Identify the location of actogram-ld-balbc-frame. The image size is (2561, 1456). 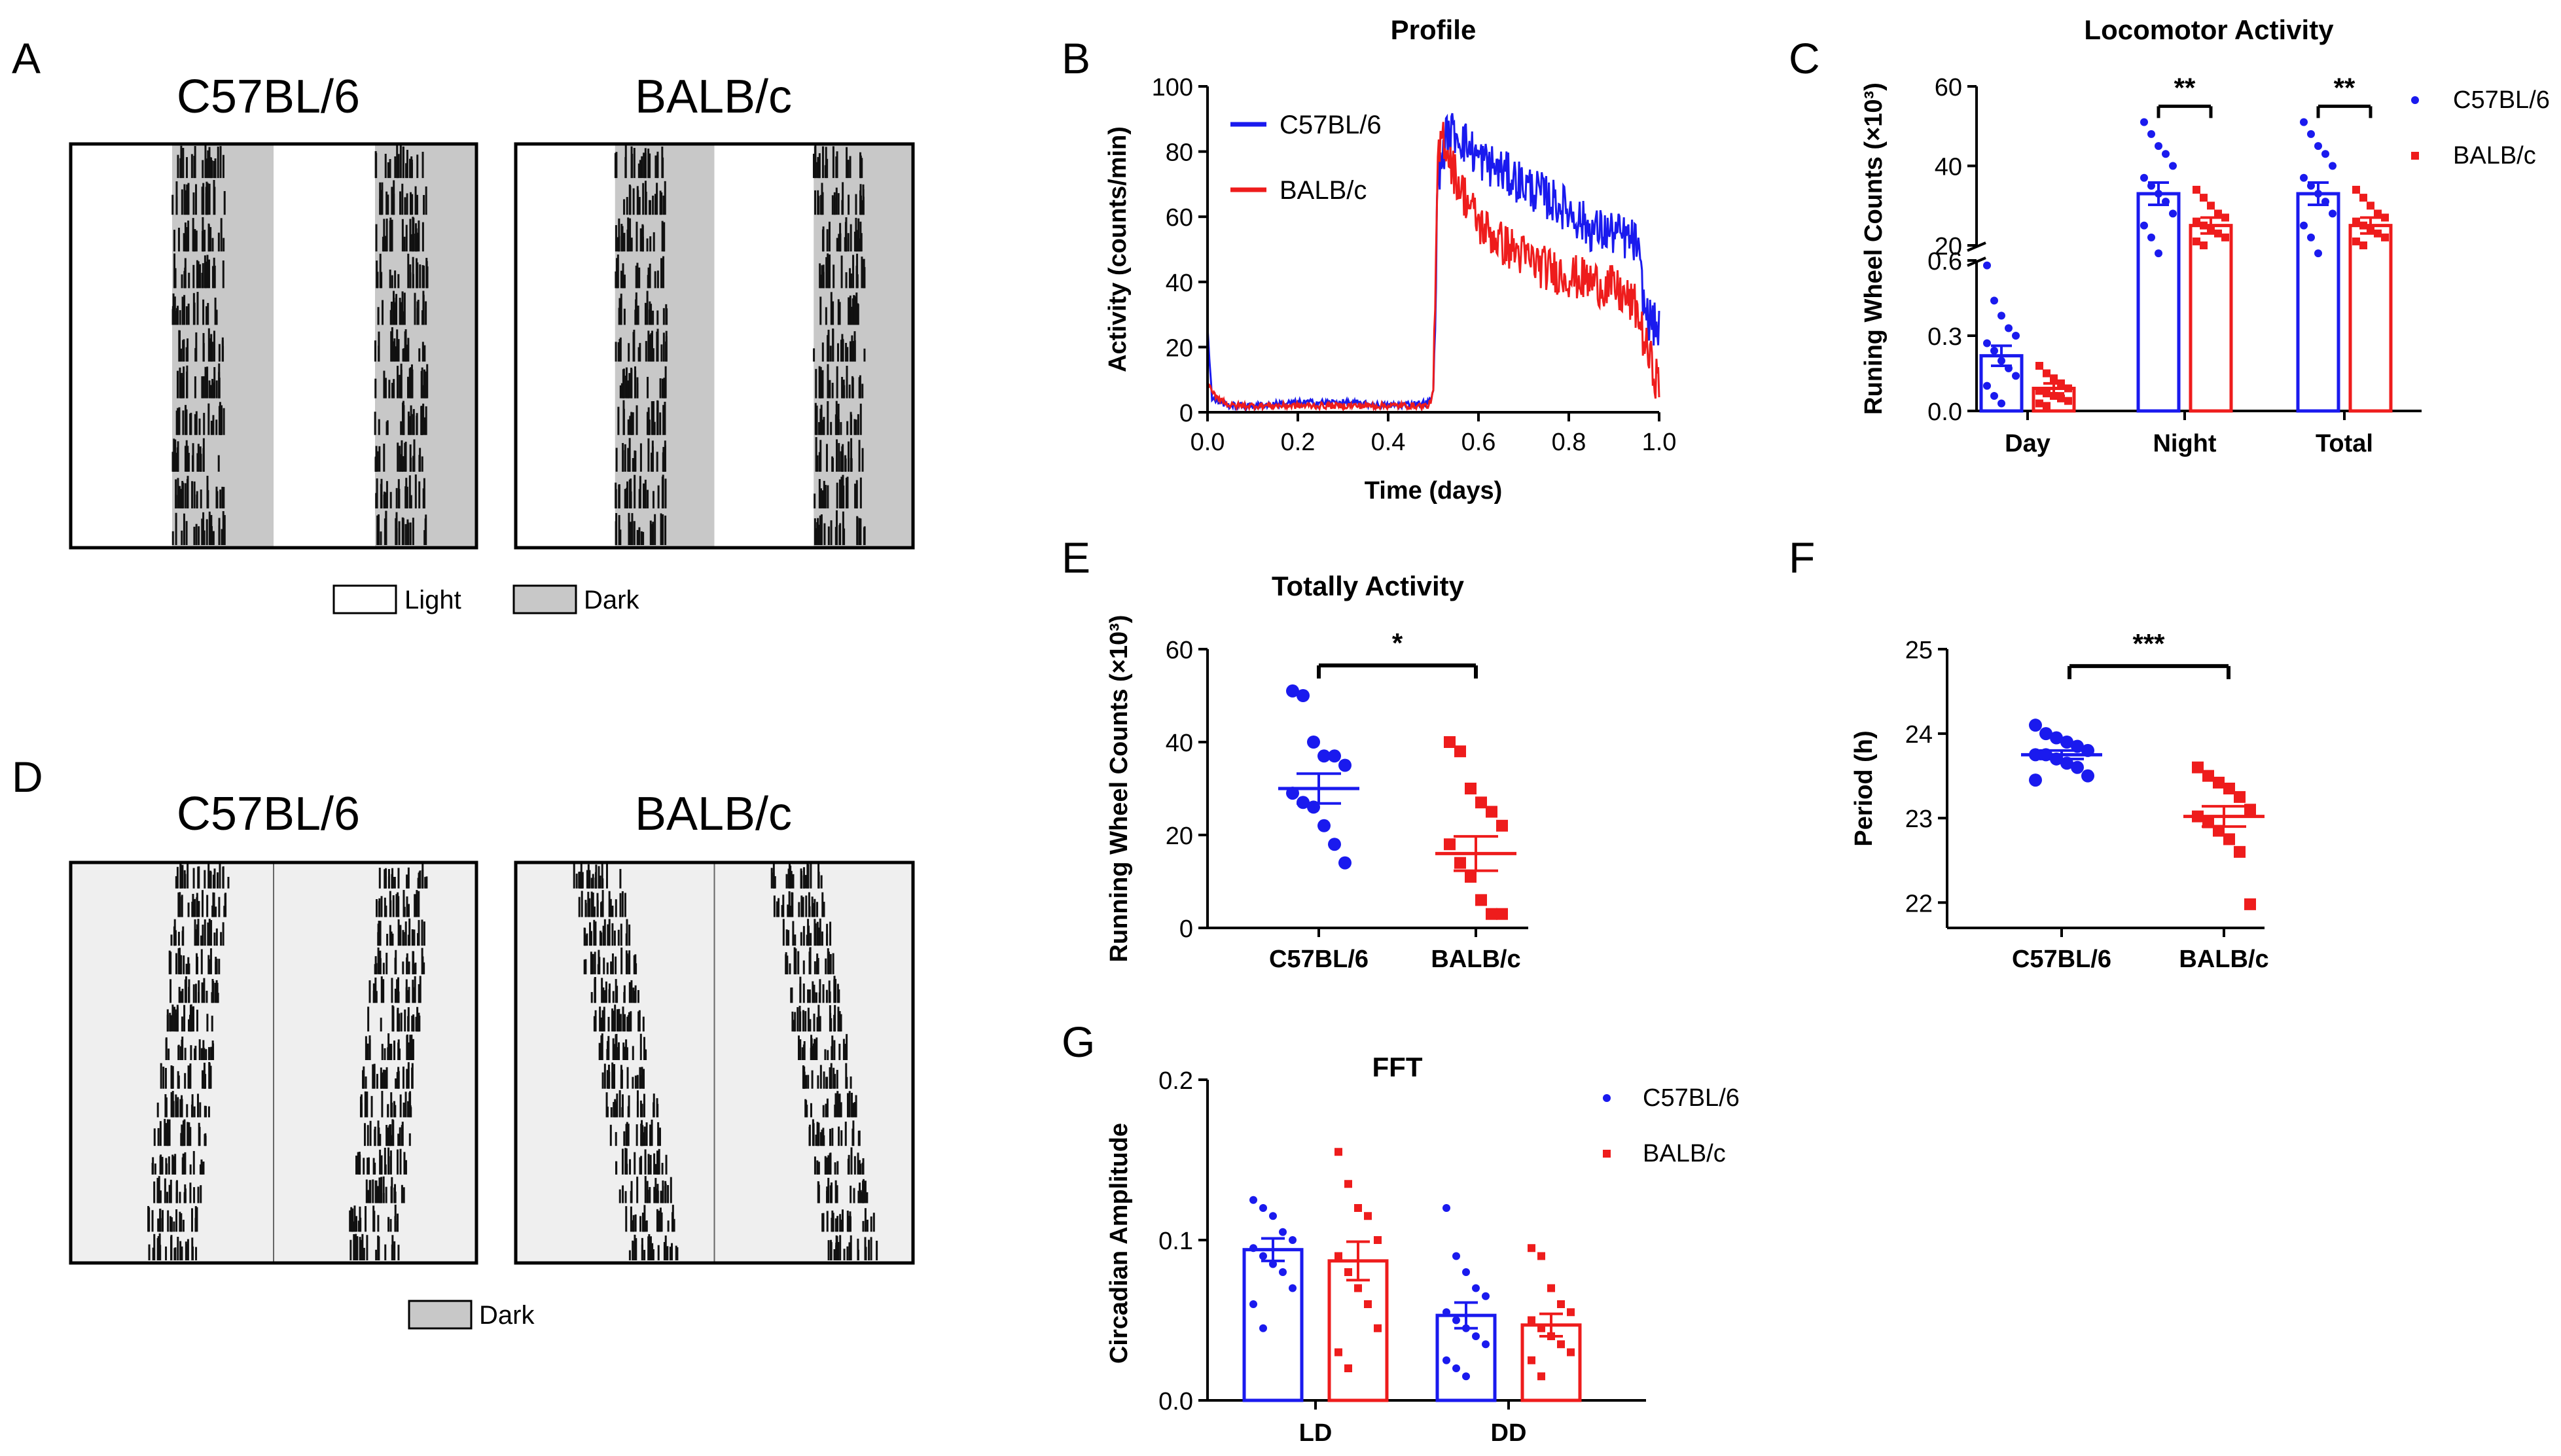
(714, 346).